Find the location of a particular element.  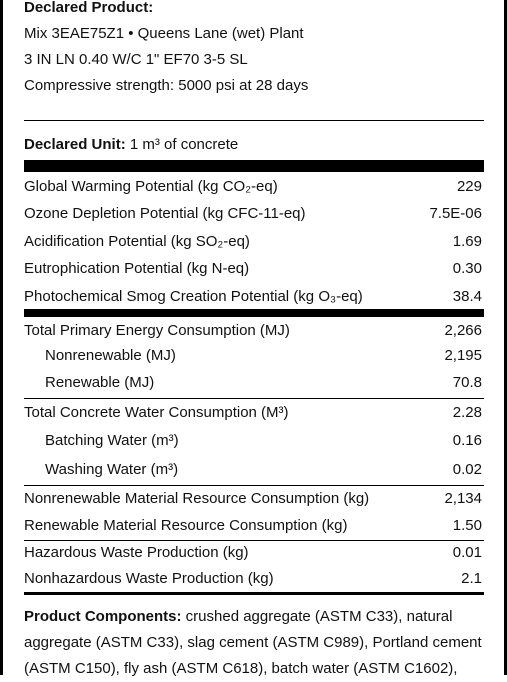

value: 1.69 is located at coordinates (467, 241).